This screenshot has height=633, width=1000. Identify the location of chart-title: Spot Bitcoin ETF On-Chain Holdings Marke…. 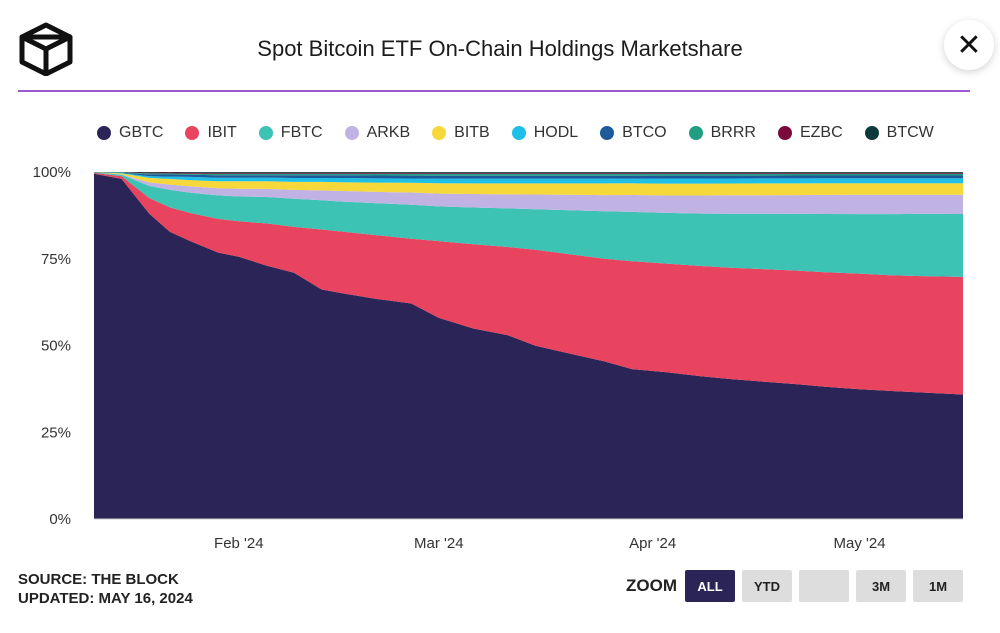
(500, 48).